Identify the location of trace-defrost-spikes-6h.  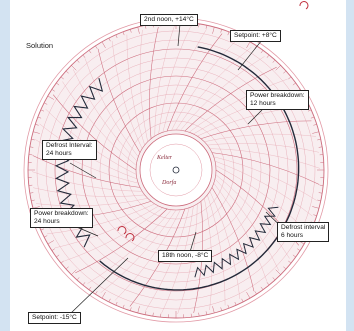
(236, 242).